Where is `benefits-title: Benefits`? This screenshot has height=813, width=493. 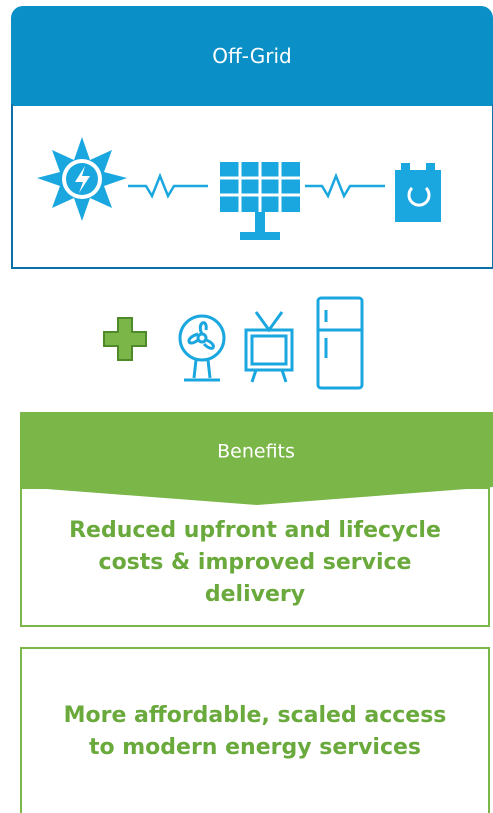 benefits-title: Benefits is located at coordinates (256, 452).